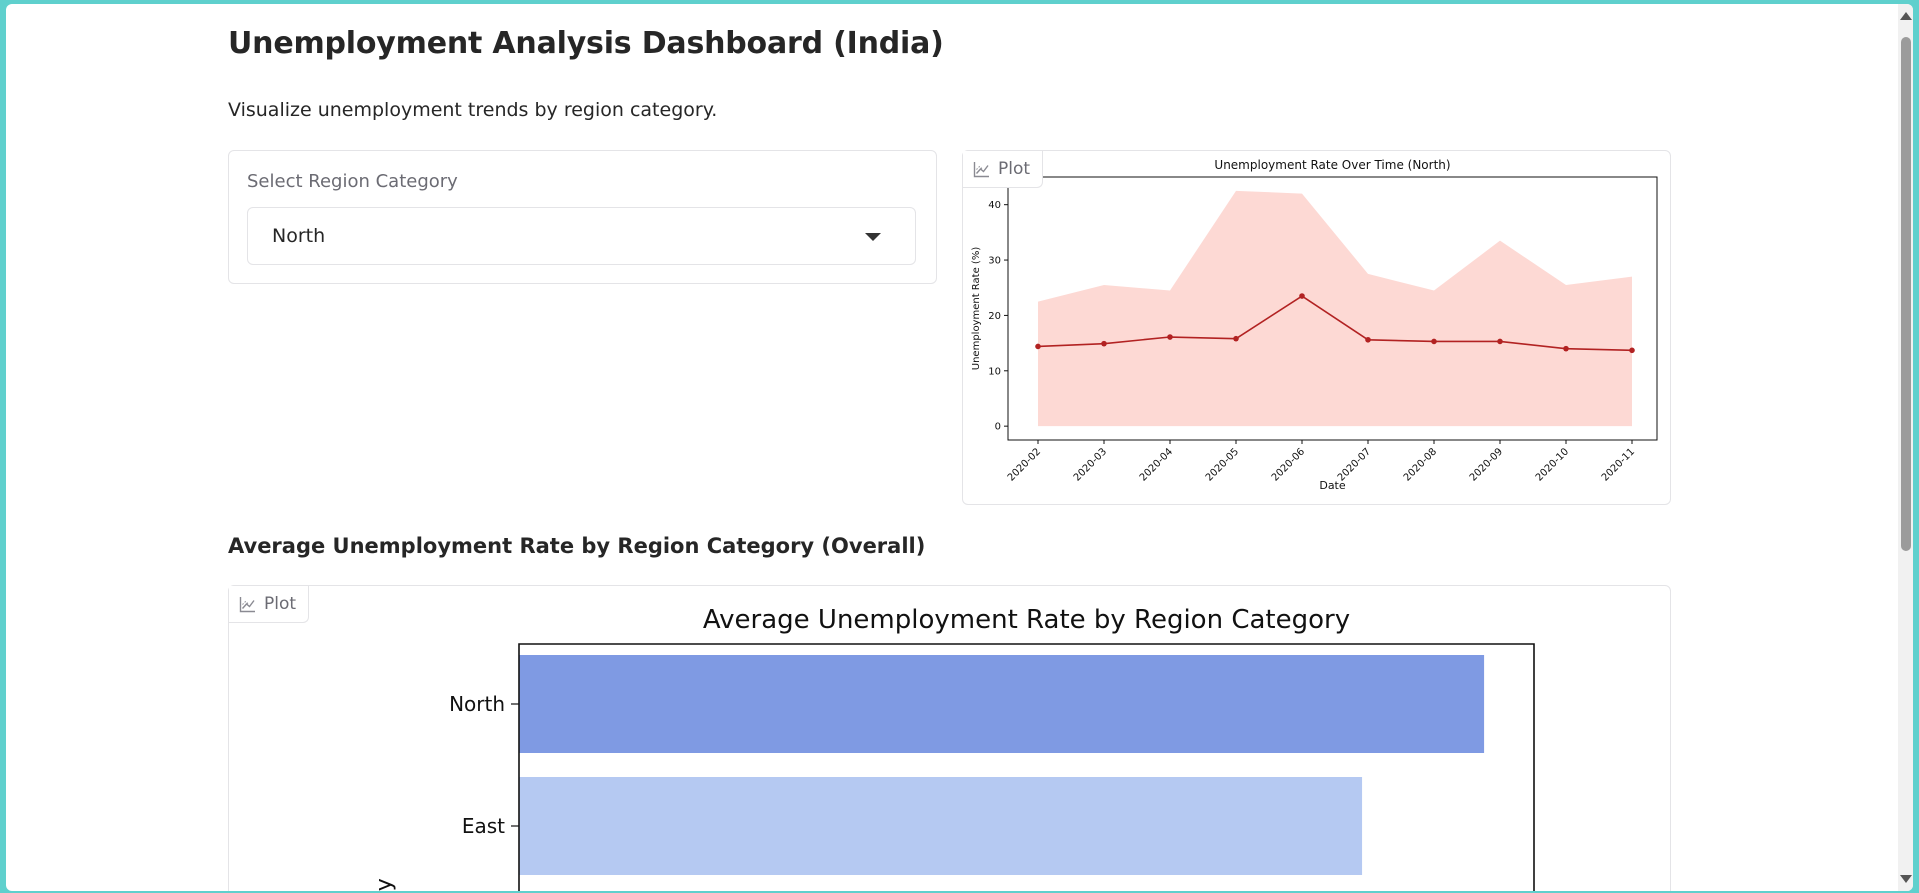 The width and height of the screenshot is (1919, 893). Describe the element at coordinates (994, 261) in the screenshot. I see `y-tick-label: 30` at that location.